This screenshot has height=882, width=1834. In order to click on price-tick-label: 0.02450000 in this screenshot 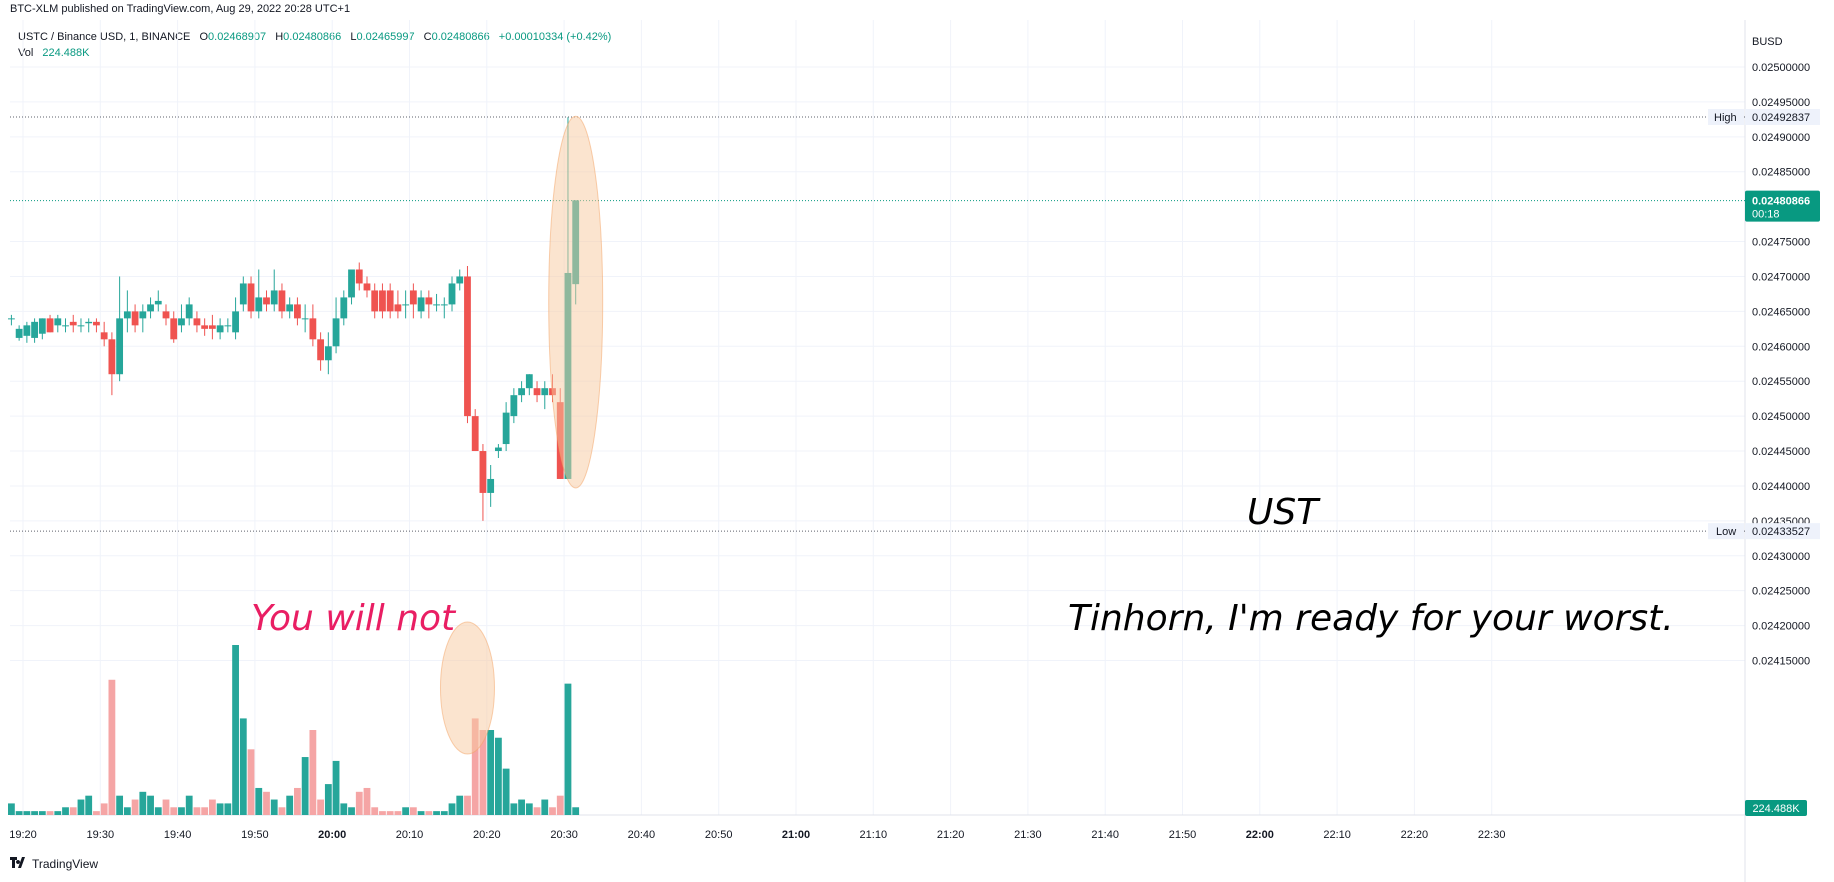, I will do `click(1781, 417)`.